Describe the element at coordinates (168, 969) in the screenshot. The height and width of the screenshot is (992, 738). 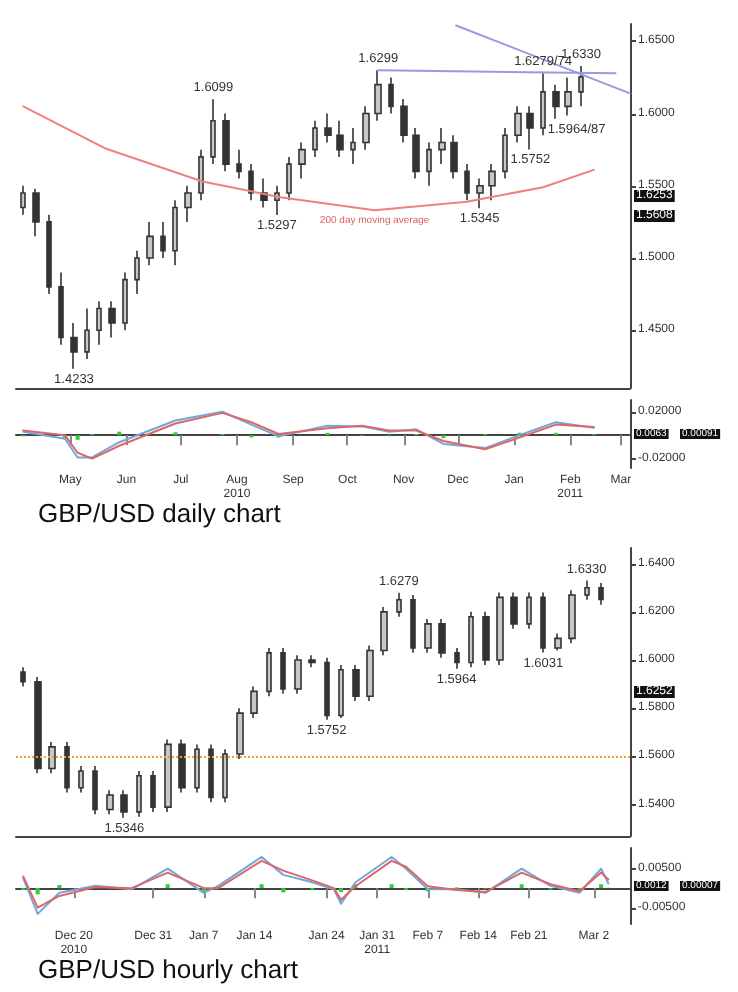
I see `text: GBP/USD hourly chart` at that location.